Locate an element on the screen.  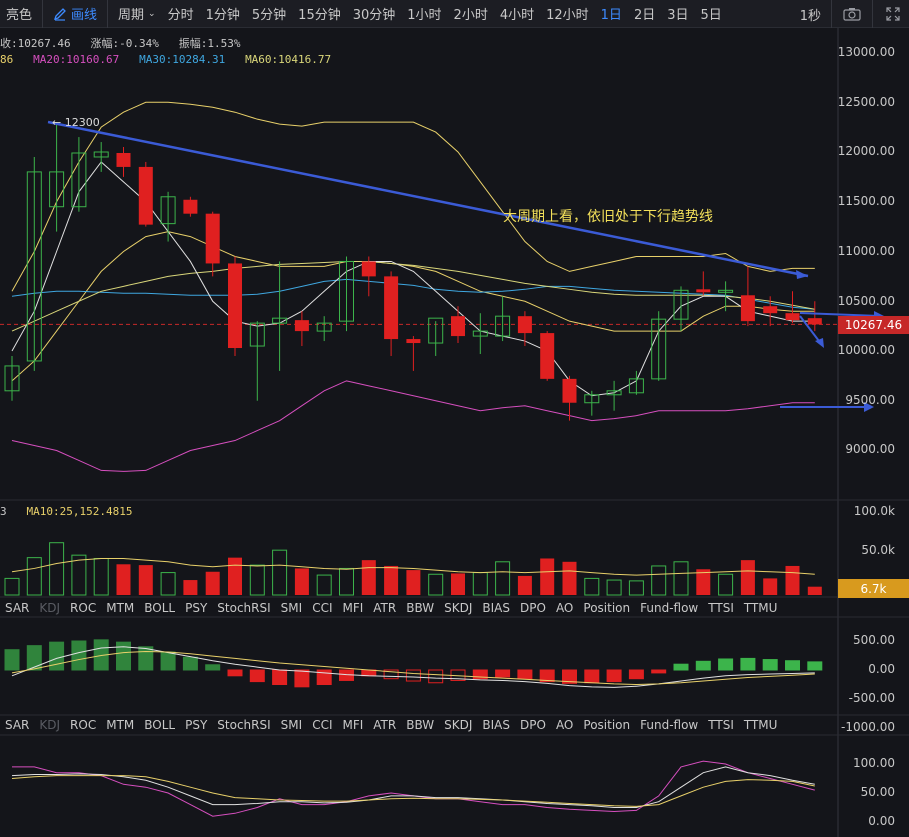
volume-current-value: 6.7k is located at coordinates (873, 588).